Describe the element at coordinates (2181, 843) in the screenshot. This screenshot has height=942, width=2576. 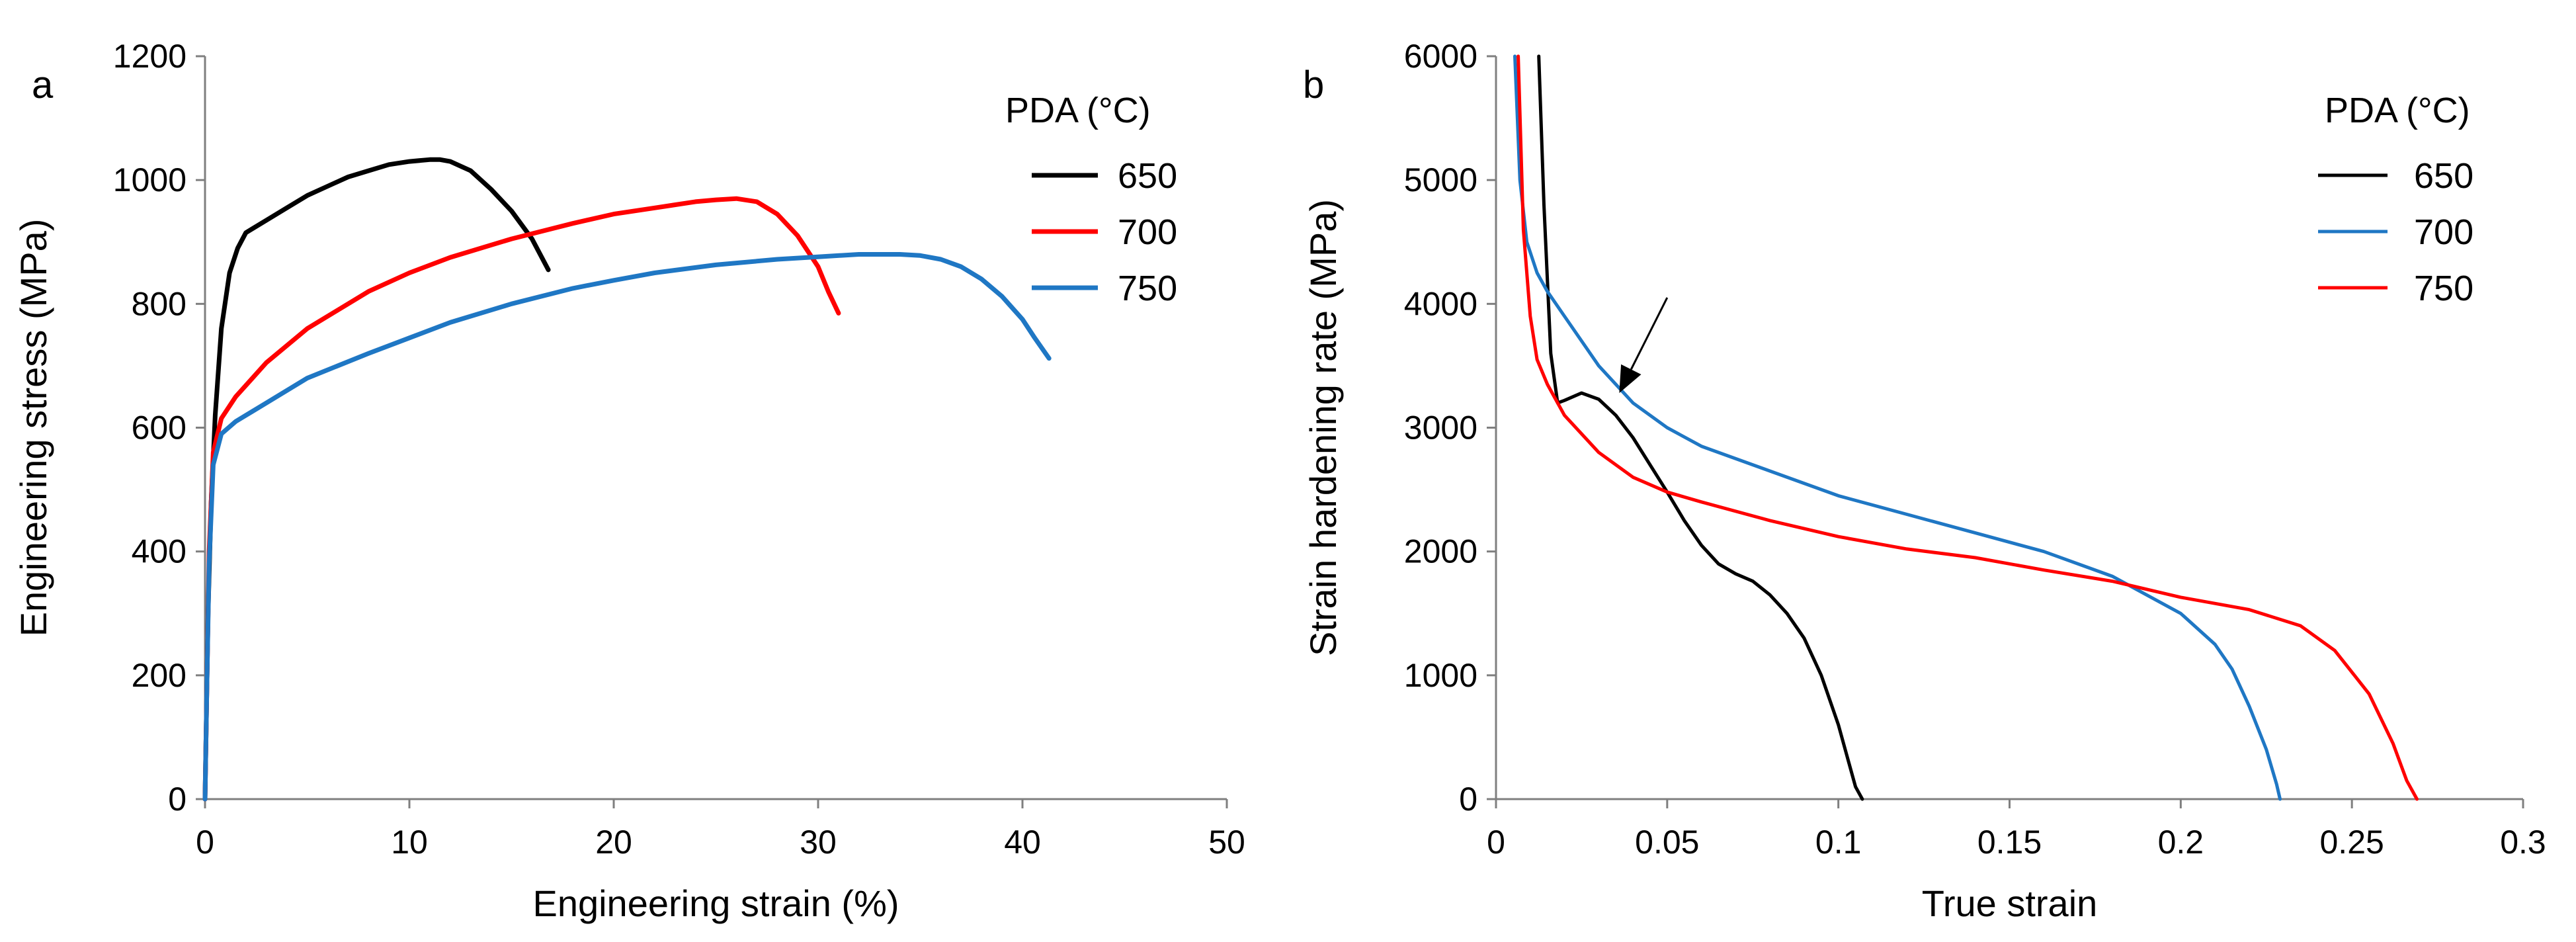
I see `x-tick-label: 0.2` at that location.